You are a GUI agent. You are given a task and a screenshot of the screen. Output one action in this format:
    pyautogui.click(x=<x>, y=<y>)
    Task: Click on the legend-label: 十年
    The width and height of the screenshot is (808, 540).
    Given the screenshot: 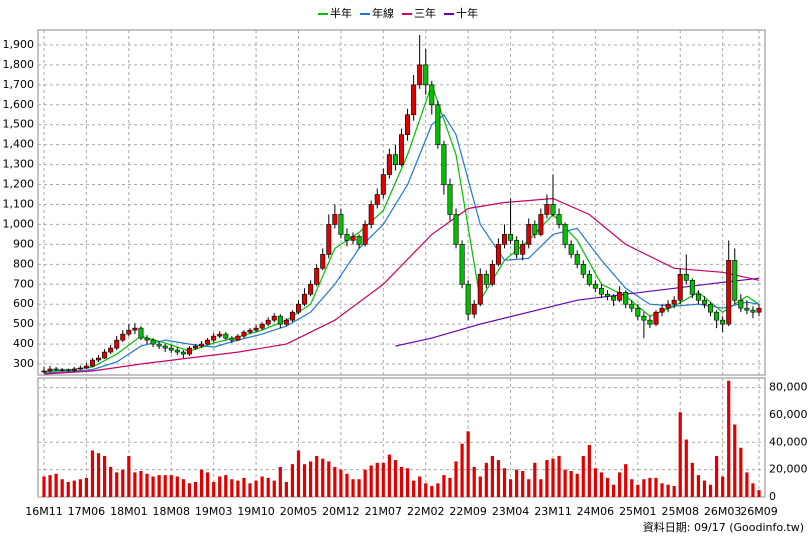 What is the action you would take?
    pyautogui.click(x=467, y=13)
    